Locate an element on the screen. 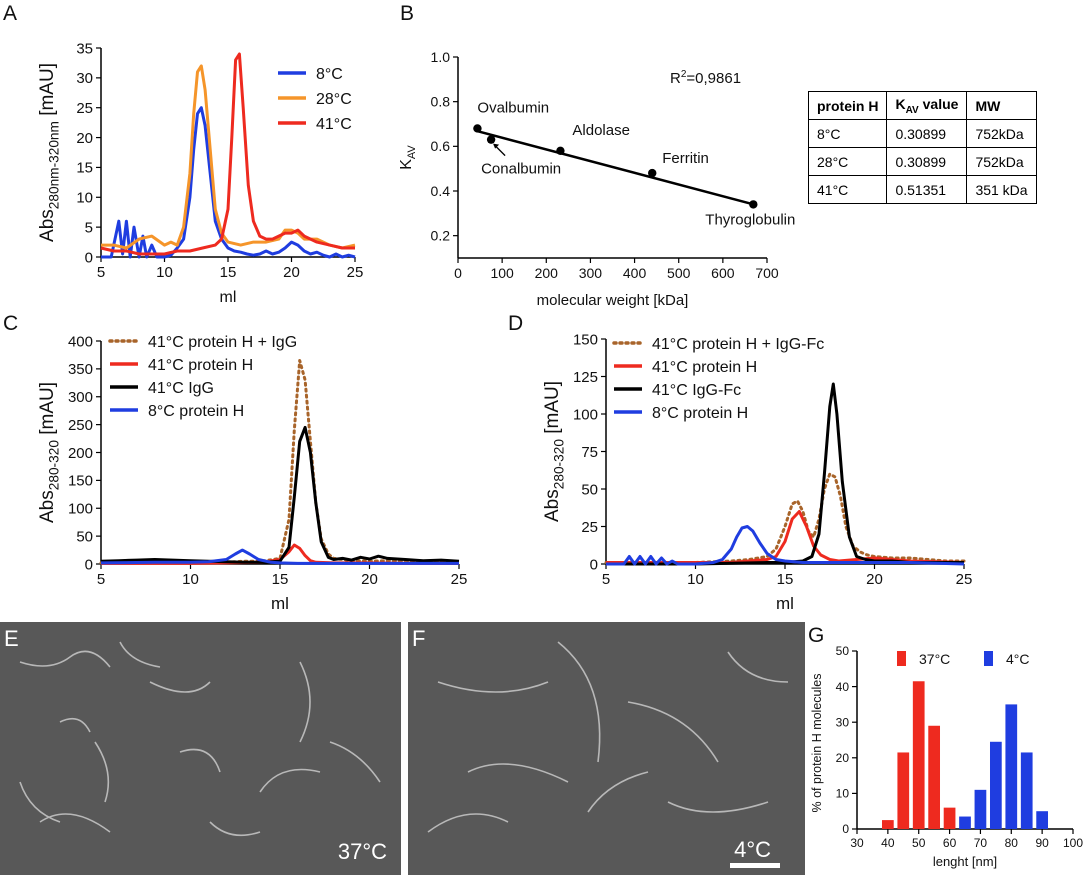 This screenshot has width=1085, height=878. r2-annotation: R2=0,9861 is located at coordinates (705, 78).